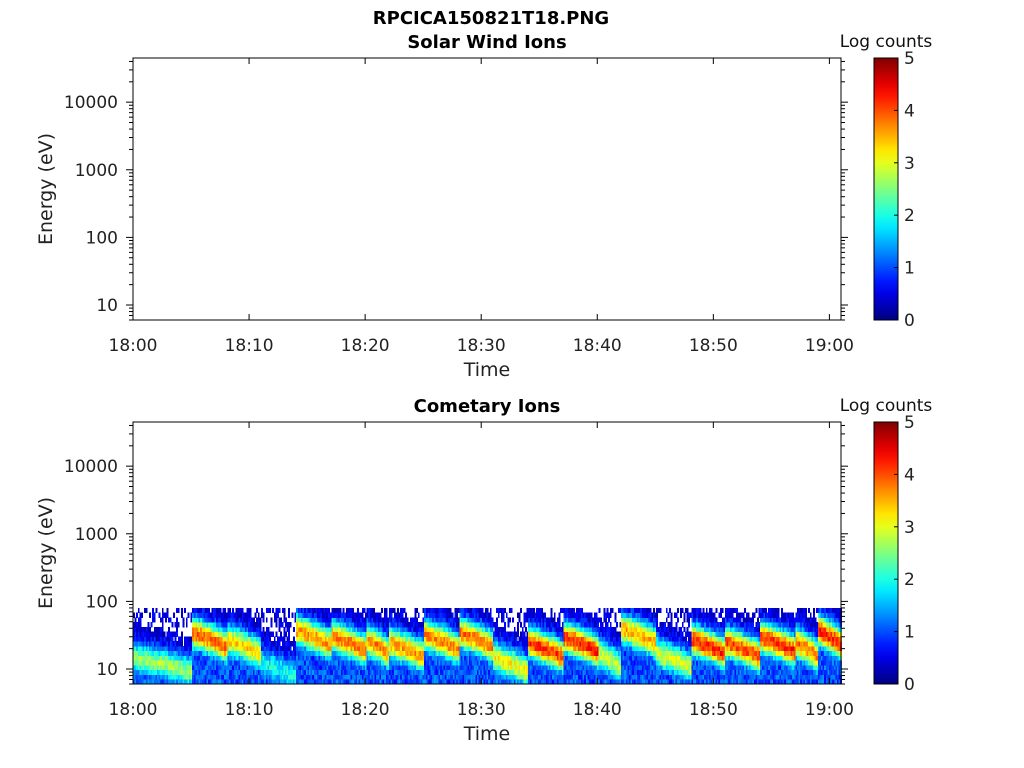 This screenshot has width=1024, height=768. I want to click on panel-title: Cometary Ions, so click(487, 406).